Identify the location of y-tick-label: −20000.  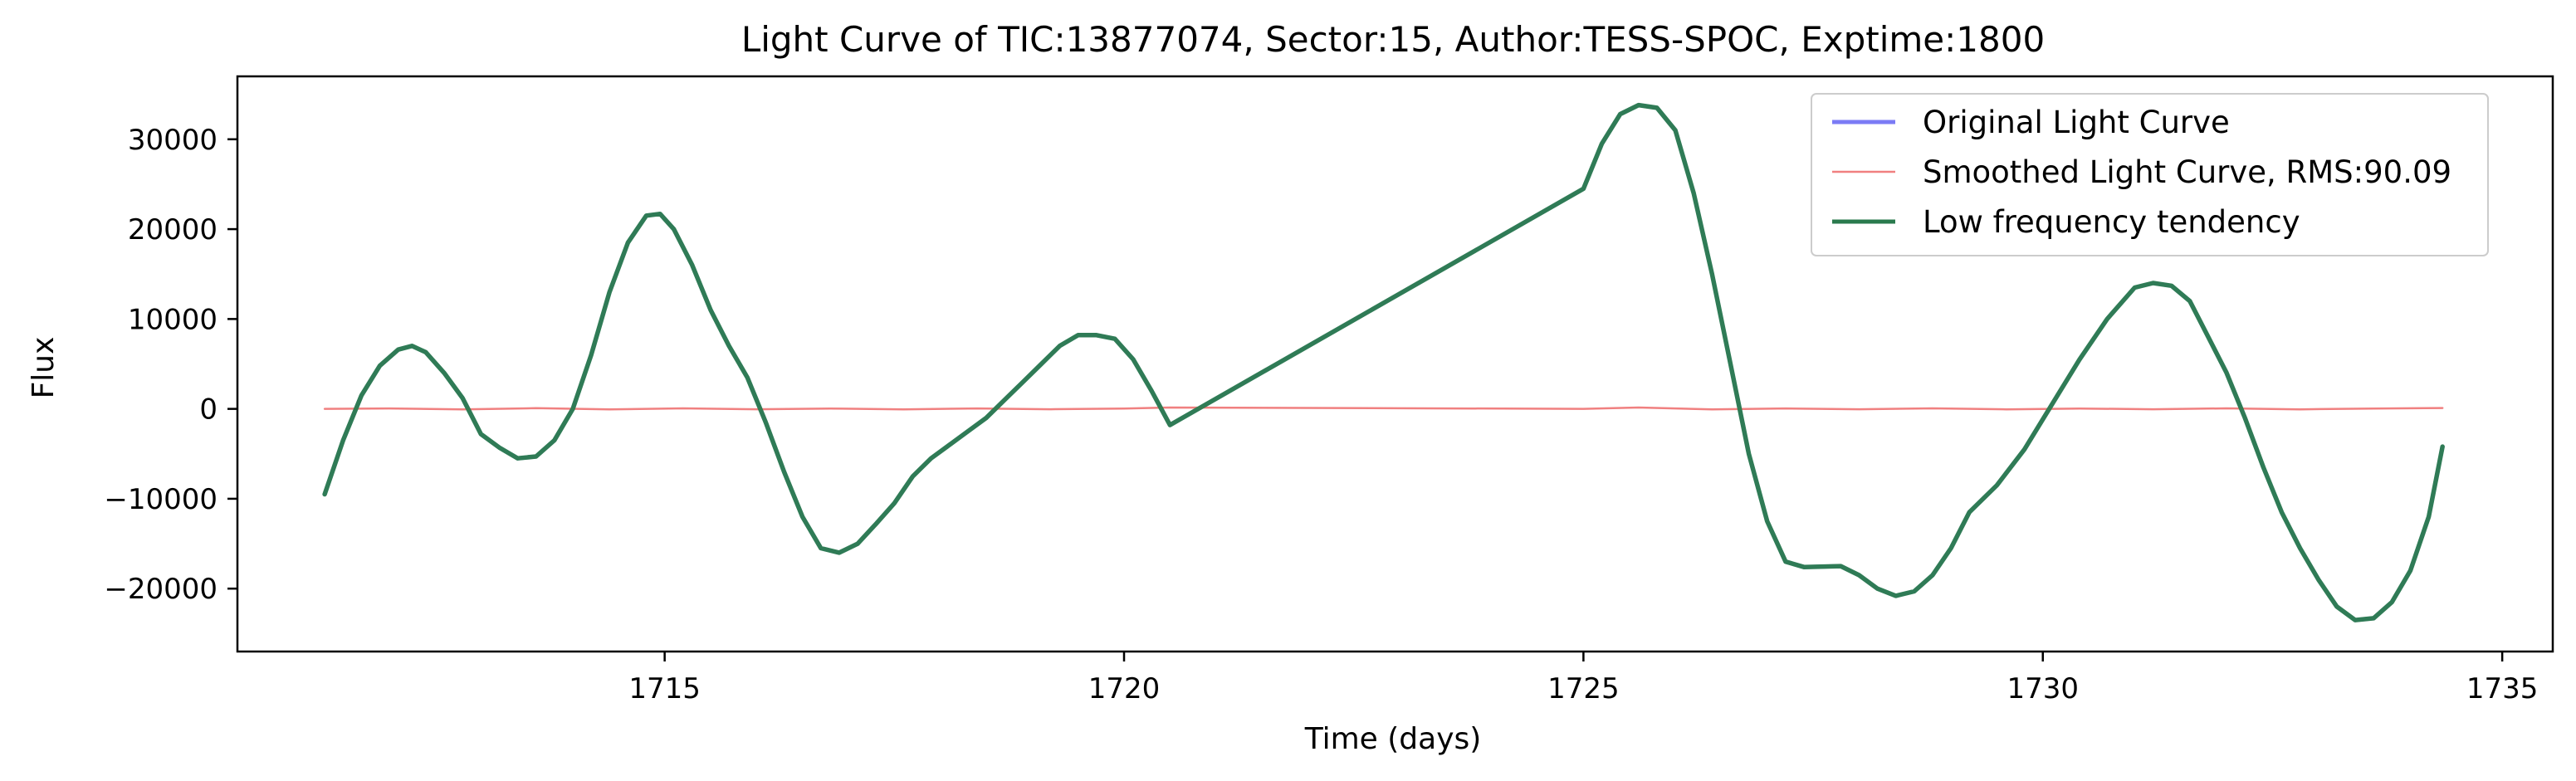
(161, 589).